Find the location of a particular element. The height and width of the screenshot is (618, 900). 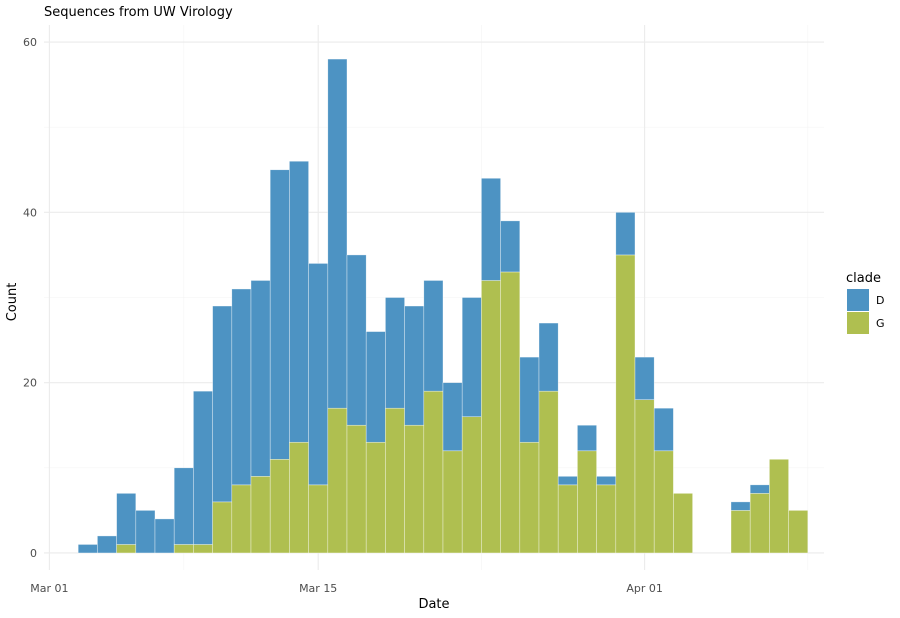

y-tick-label: 60 is located at coordinates (30, 42).